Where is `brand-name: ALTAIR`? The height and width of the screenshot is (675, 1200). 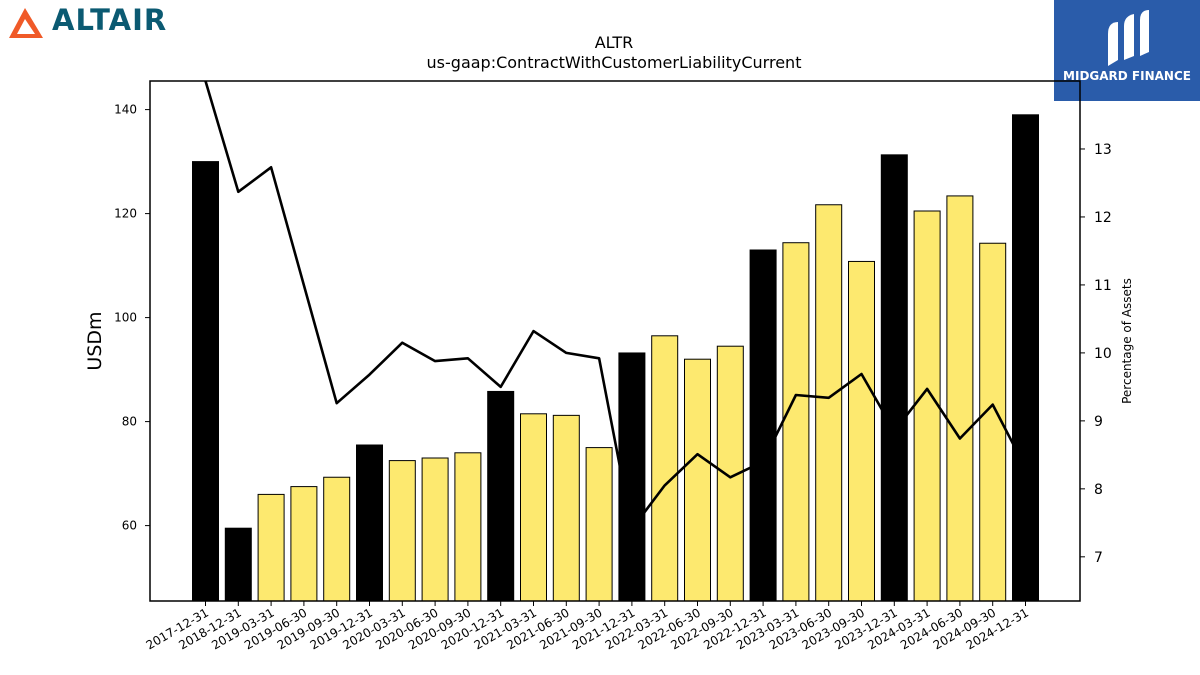 brand-name: ALTAIR is located at coordinates (110, 20).